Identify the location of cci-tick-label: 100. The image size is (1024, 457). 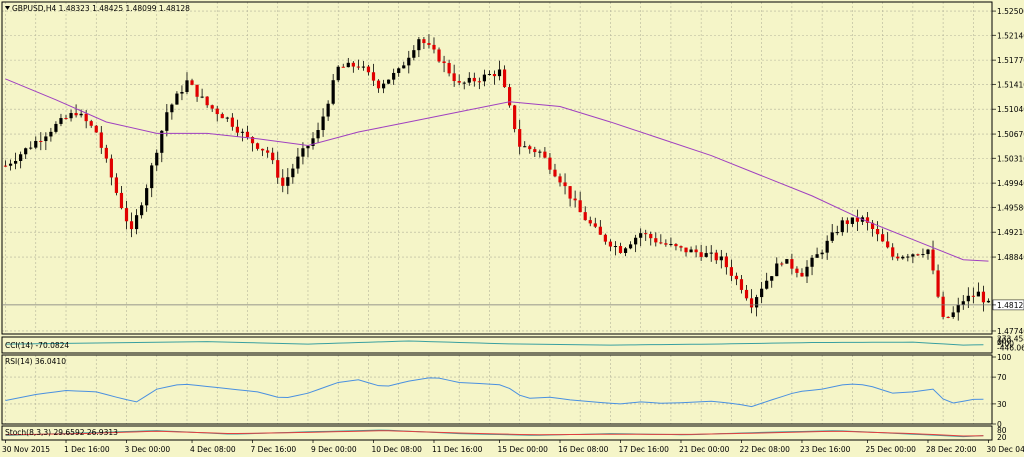
(1004, 341).